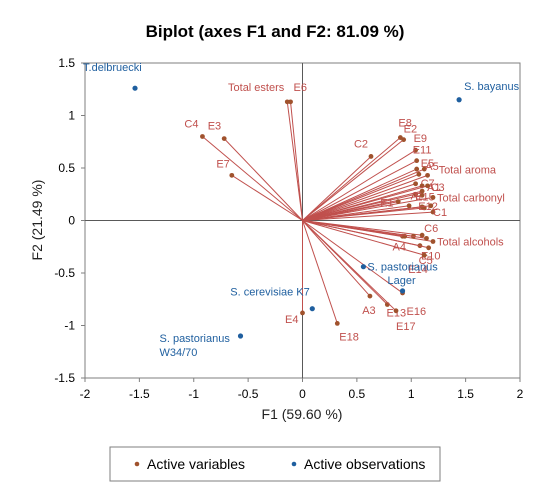 This screenshot has width=550, height=502. I want to click on observation-label: S. pastorianus, so click(402, 268).